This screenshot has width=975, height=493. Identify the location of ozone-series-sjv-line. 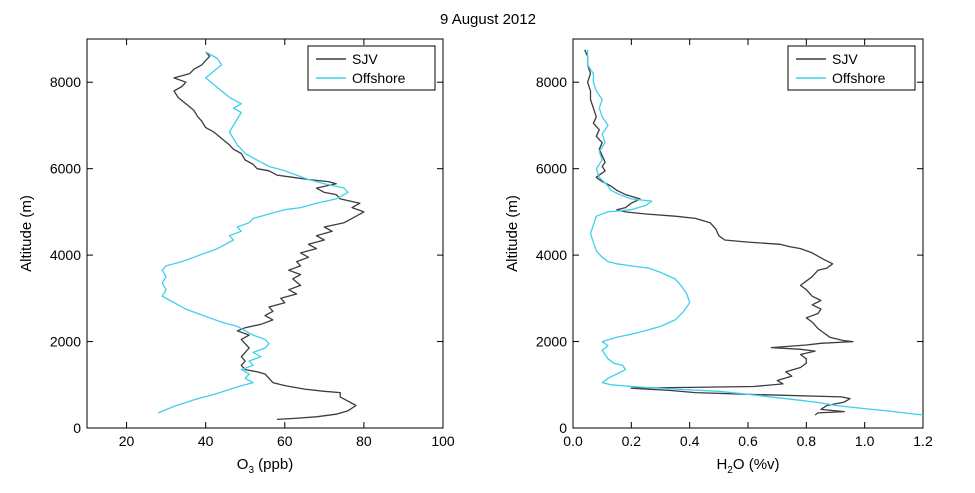
(269, 236).